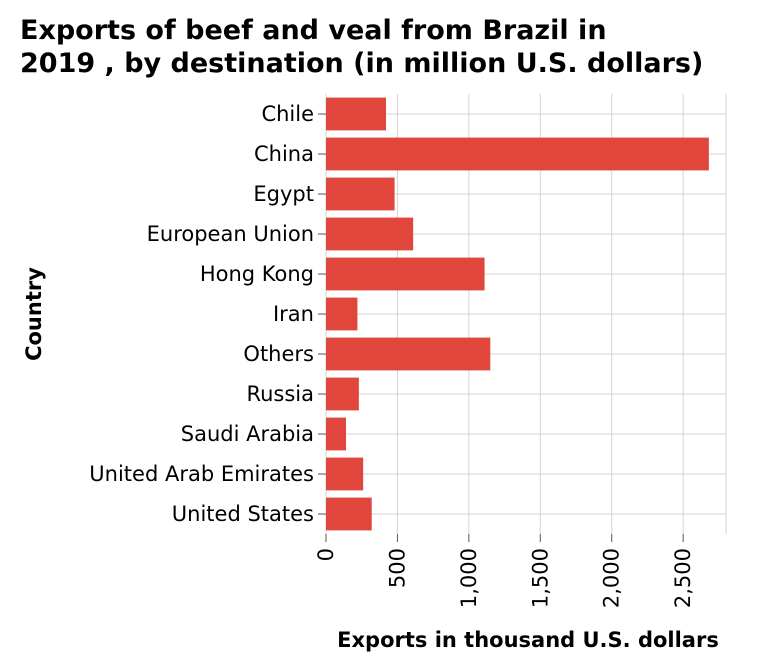  I want to click on y-tick-label: Iran, so click(293, 314).